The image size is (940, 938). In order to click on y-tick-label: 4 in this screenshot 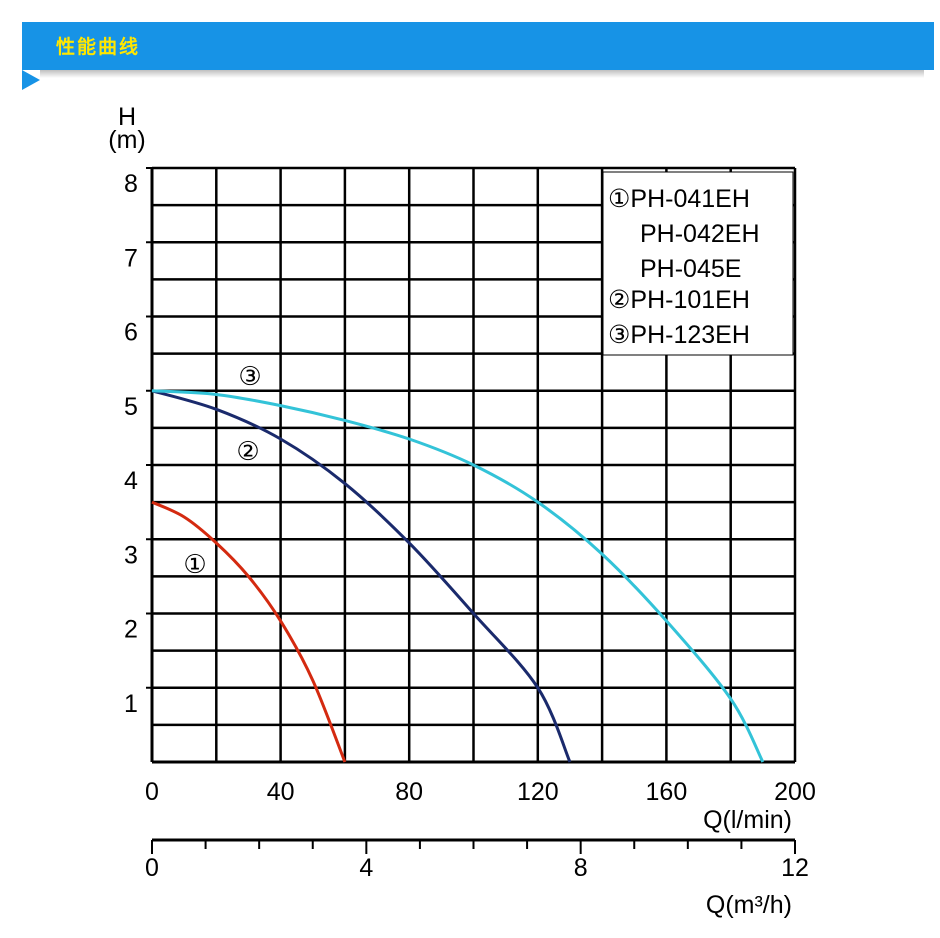, I will do `click(131, 481)`.